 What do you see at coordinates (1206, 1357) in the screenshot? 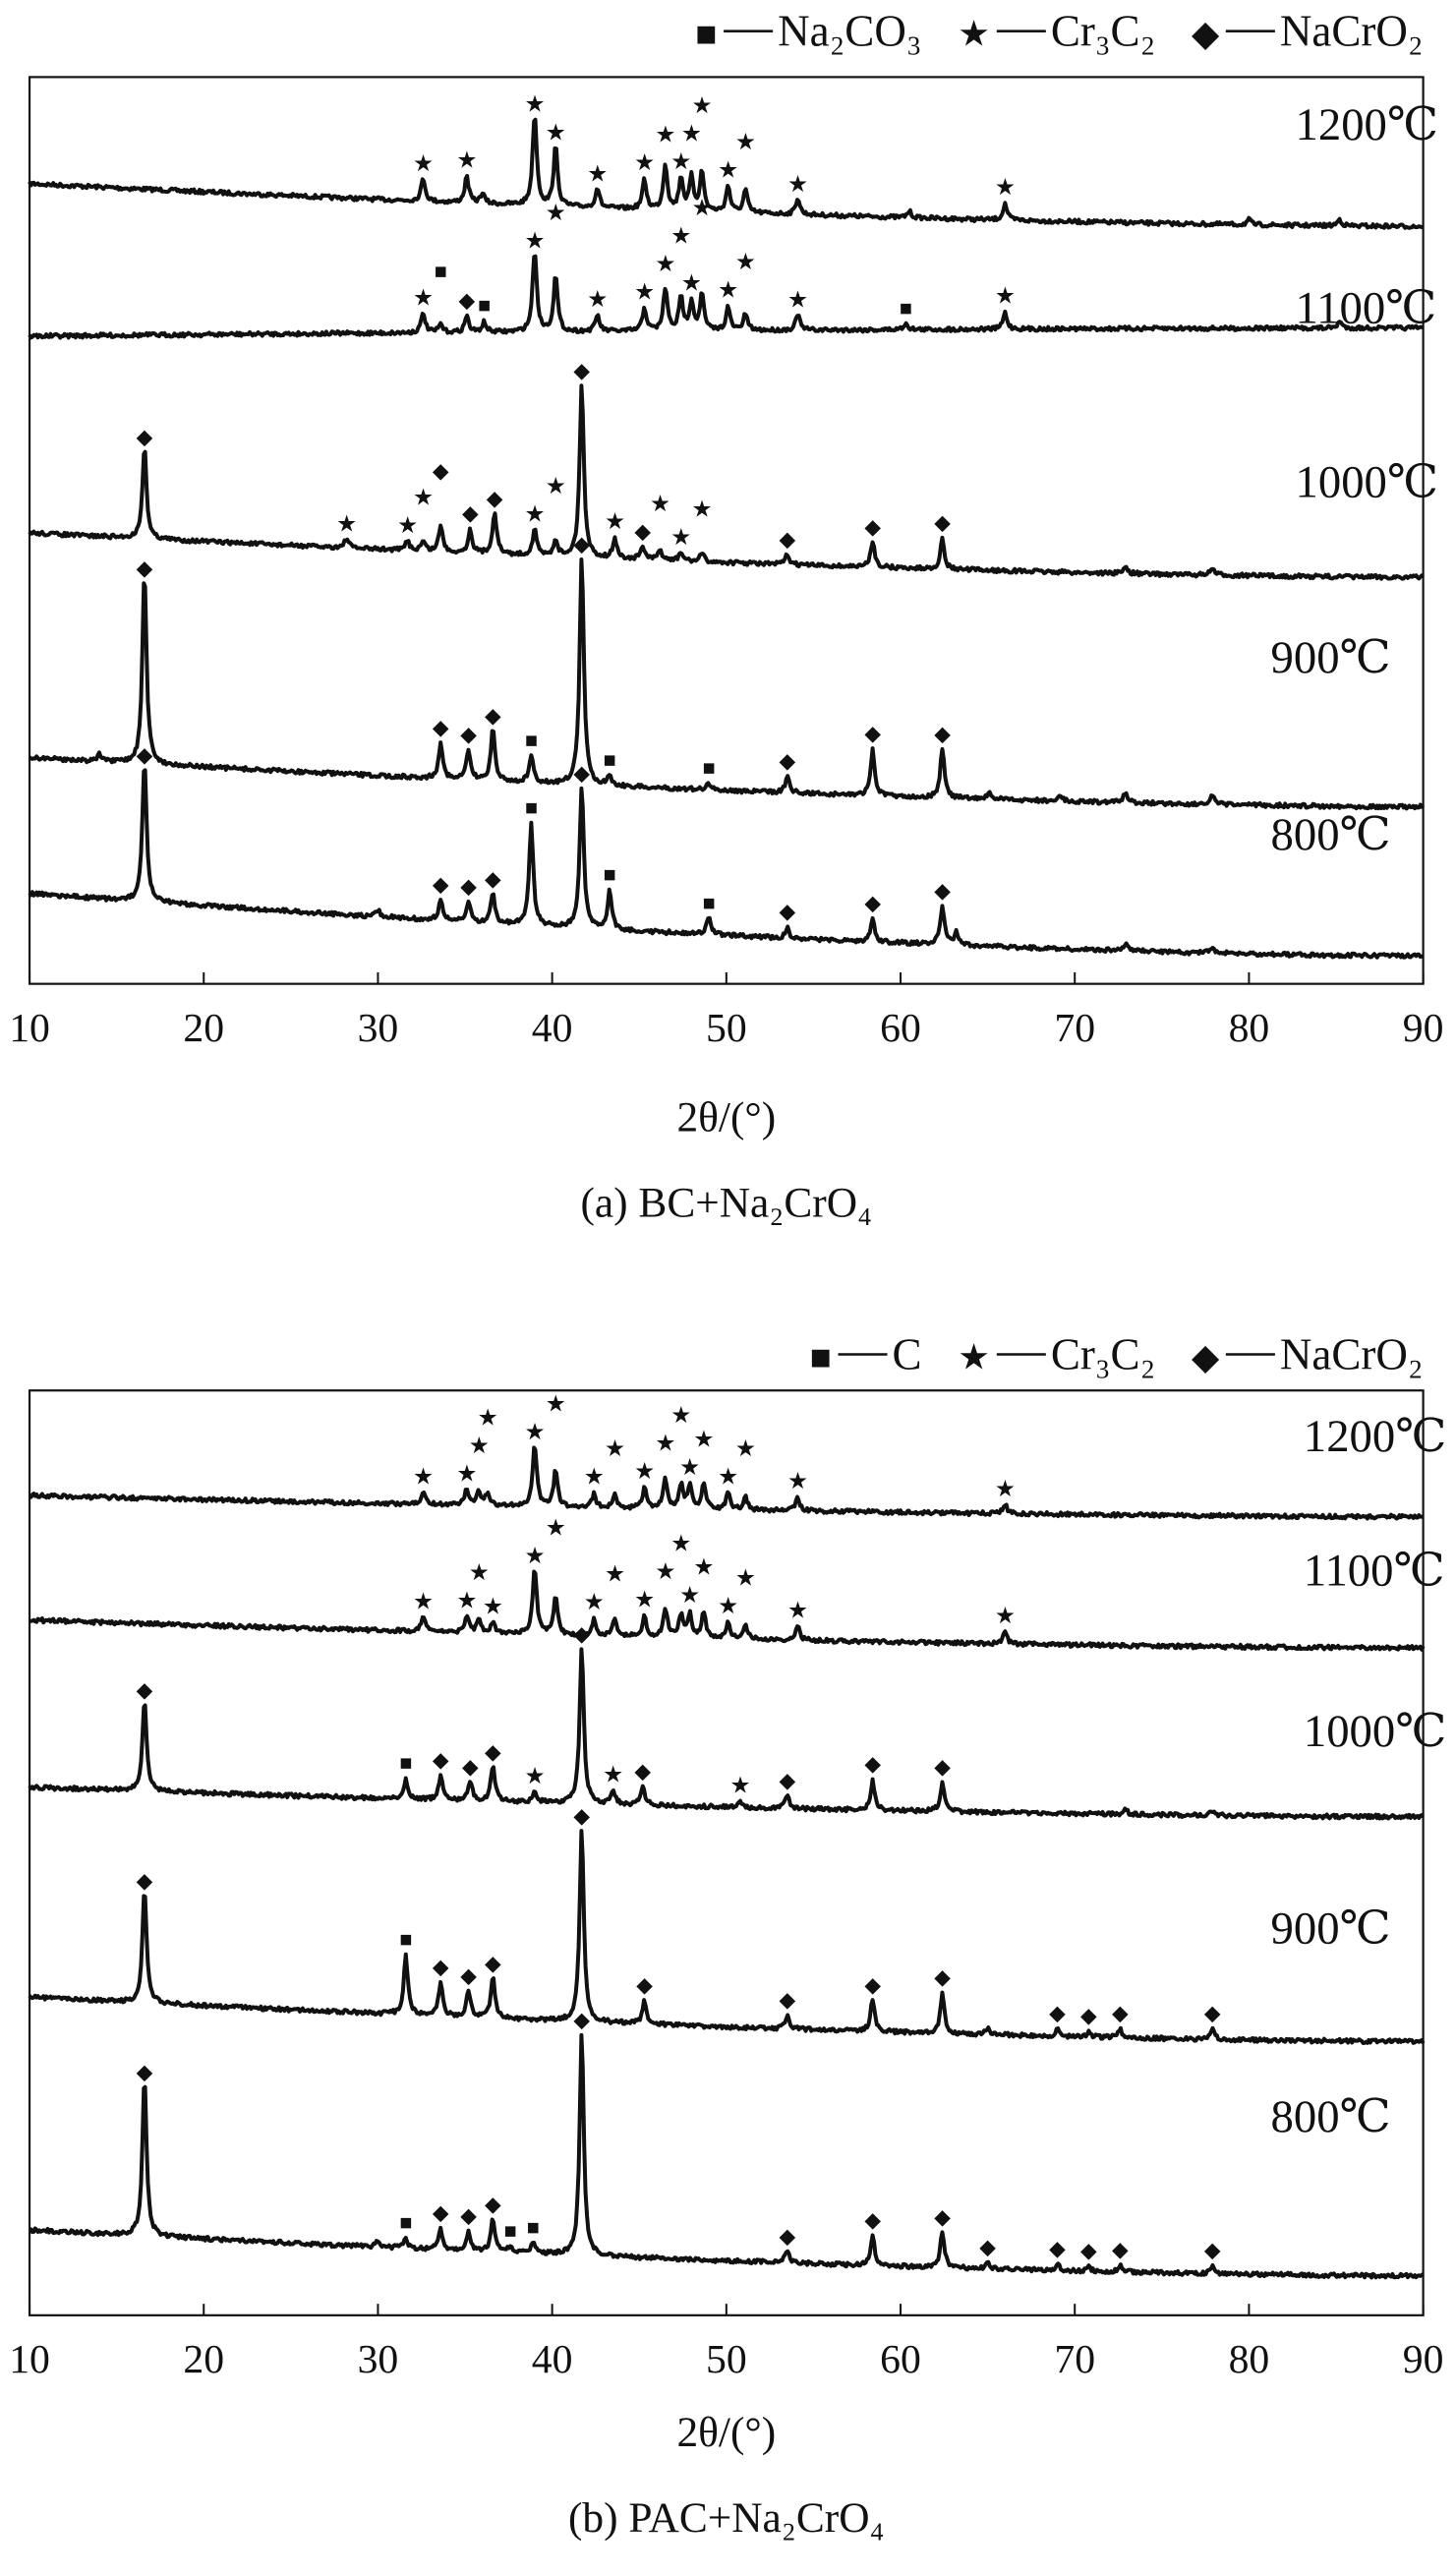
I see `legend-symbol: ◆` at bounding box center [1206, 1357].